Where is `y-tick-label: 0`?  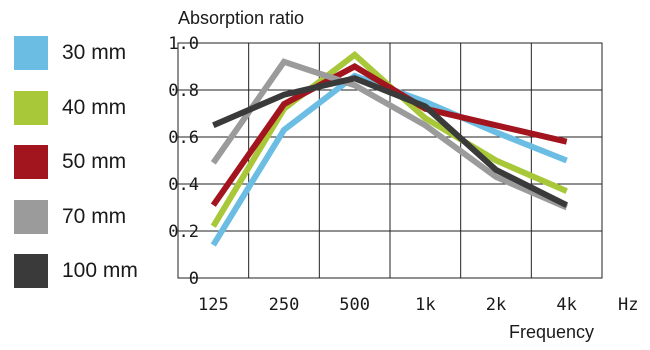
y-tick-label: 0 is located at coordinates (194, 279).